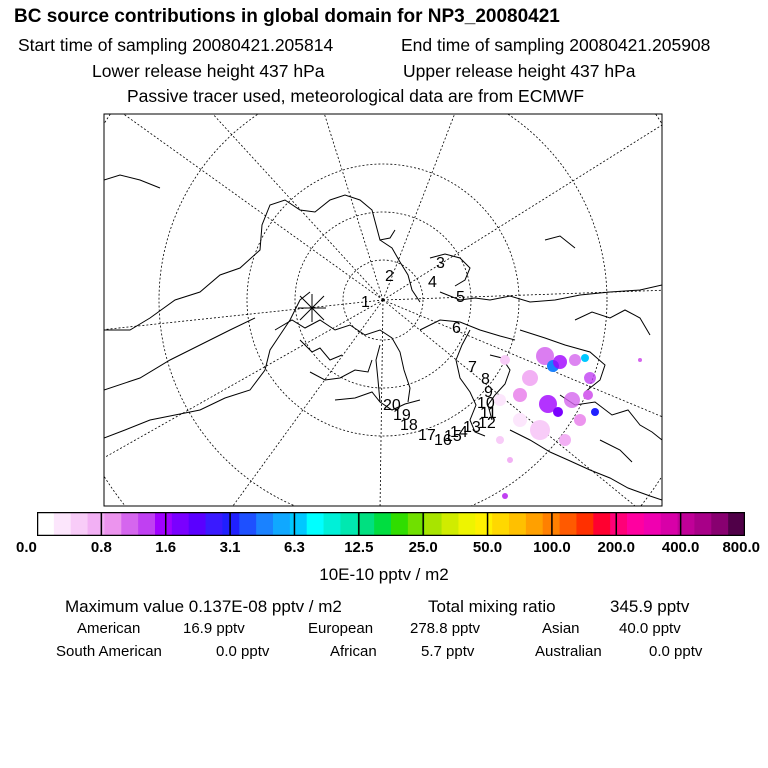 This screenshot has width=768, height=768. I want to click on trajectory-label: 15, so click(453, 436).